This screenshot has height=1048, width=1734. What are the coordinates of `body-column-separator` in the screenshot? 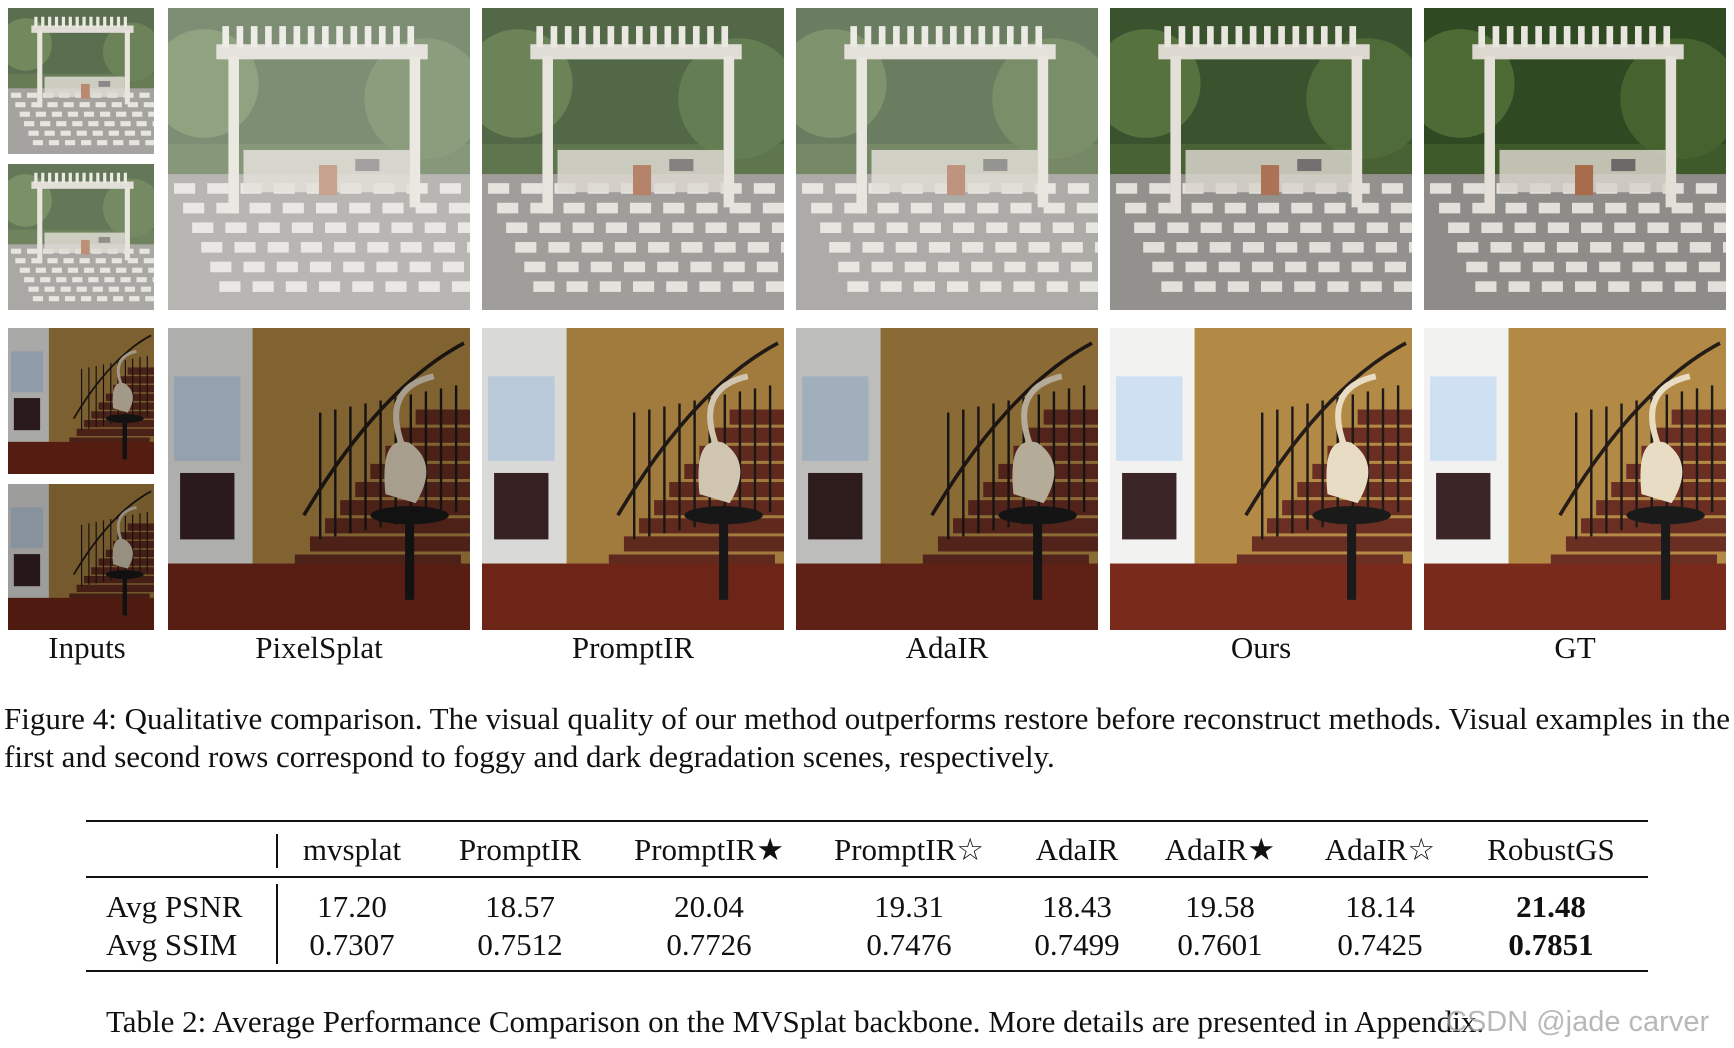 It's located at (277, 924).